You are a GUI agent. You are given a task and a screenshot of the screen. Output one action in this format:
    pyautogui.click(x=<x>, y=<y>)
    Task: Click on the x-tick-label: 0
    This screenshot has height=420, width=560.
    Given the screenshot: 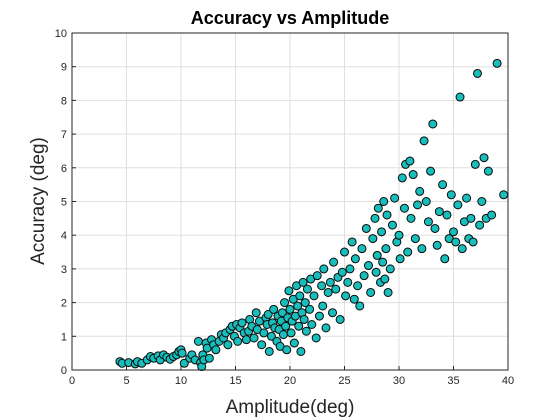 What is the action you would take?
    pyautogui.click(x=72, y=381)
    